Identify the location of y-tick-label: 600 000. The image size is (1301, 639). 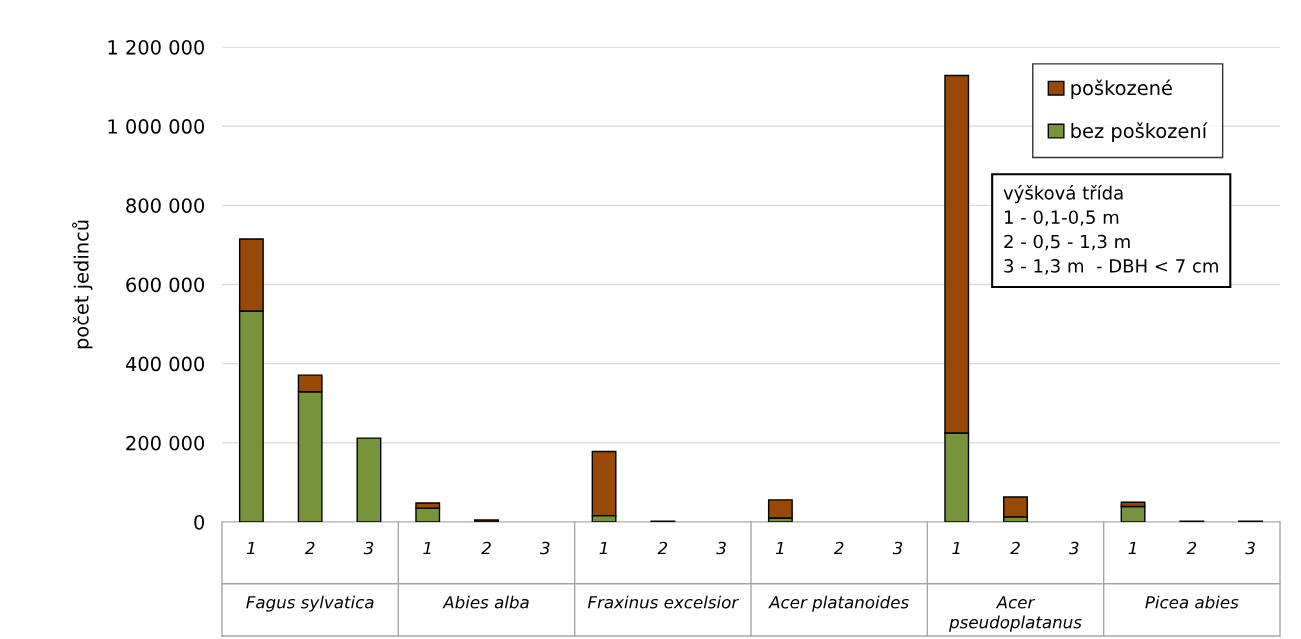
(165, 285).